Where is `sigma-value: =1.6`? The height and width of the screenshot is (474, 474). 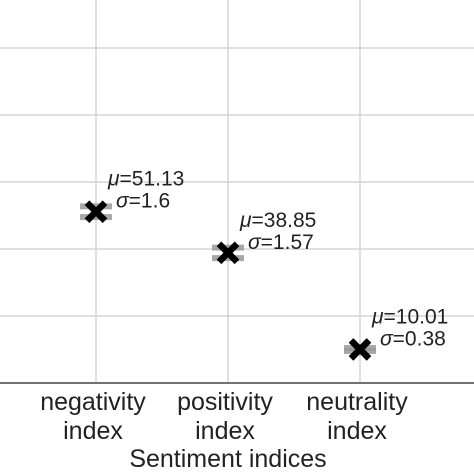 sigma-value: =1.6 is located at coordinates (149, 201).